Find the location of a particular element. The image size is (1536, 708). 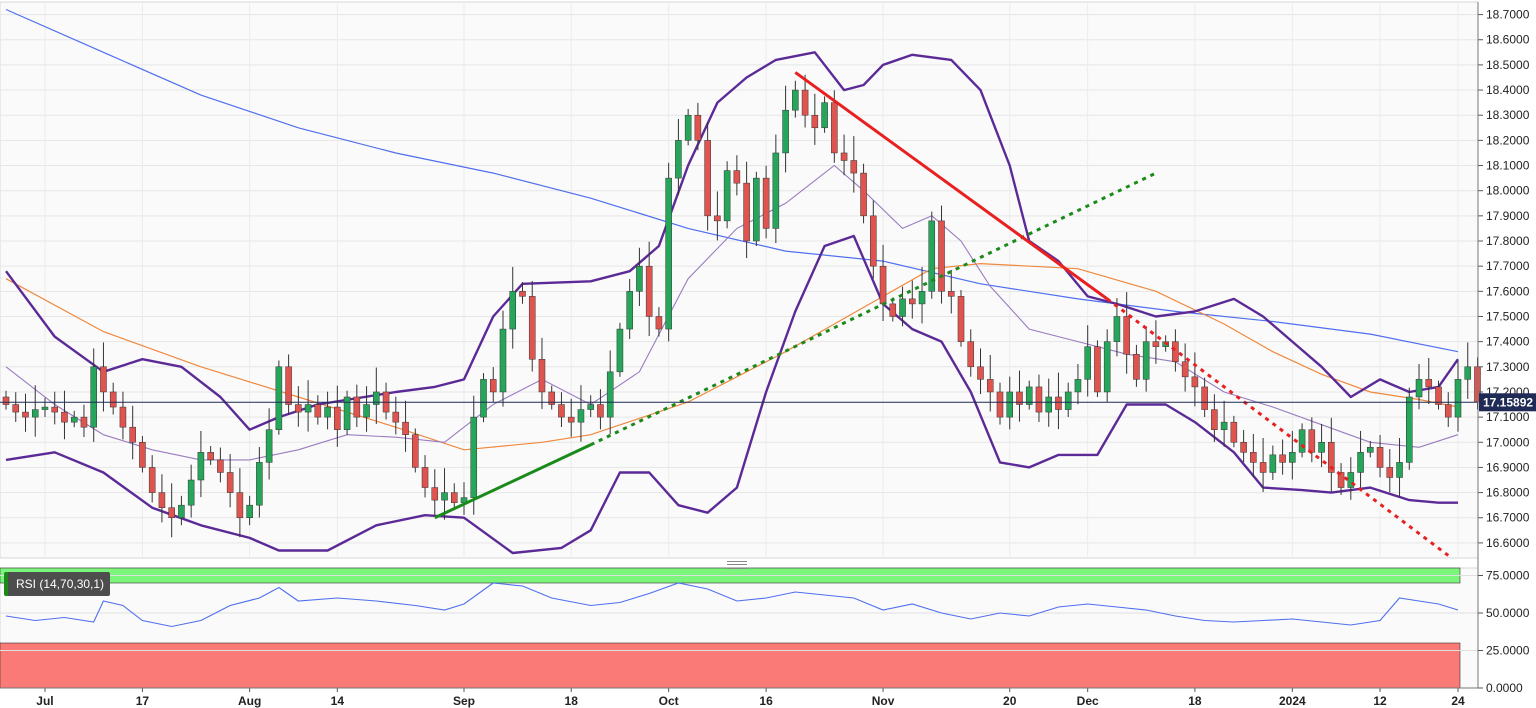

y-tick-label: 18.3000 is located at coordinates (1508, 115).